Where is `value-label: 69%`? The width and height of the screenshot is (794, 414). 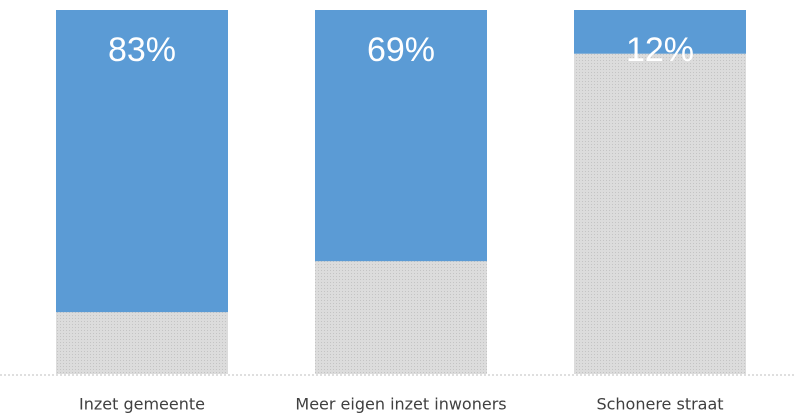
value-label: 69% is located at coordinates (401, 50).